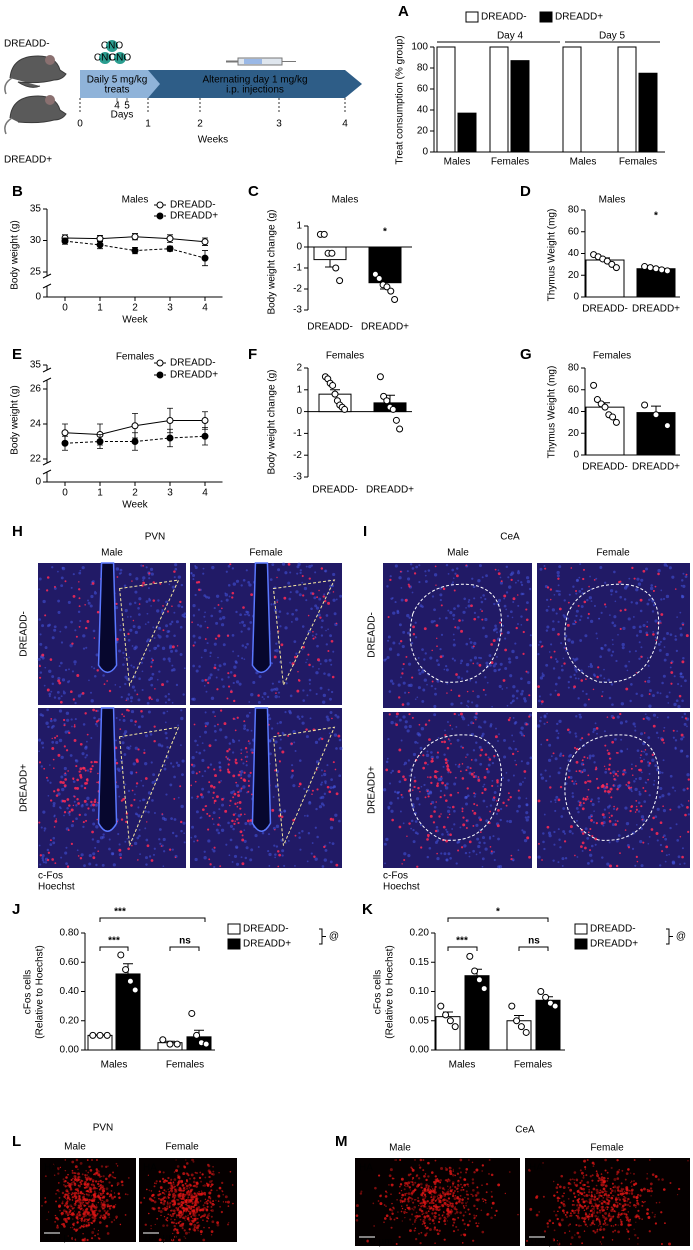 Image resolution: width=693 pixels, height=1250 pixels. I want to click on chart-title: Females, so click(612, 356).